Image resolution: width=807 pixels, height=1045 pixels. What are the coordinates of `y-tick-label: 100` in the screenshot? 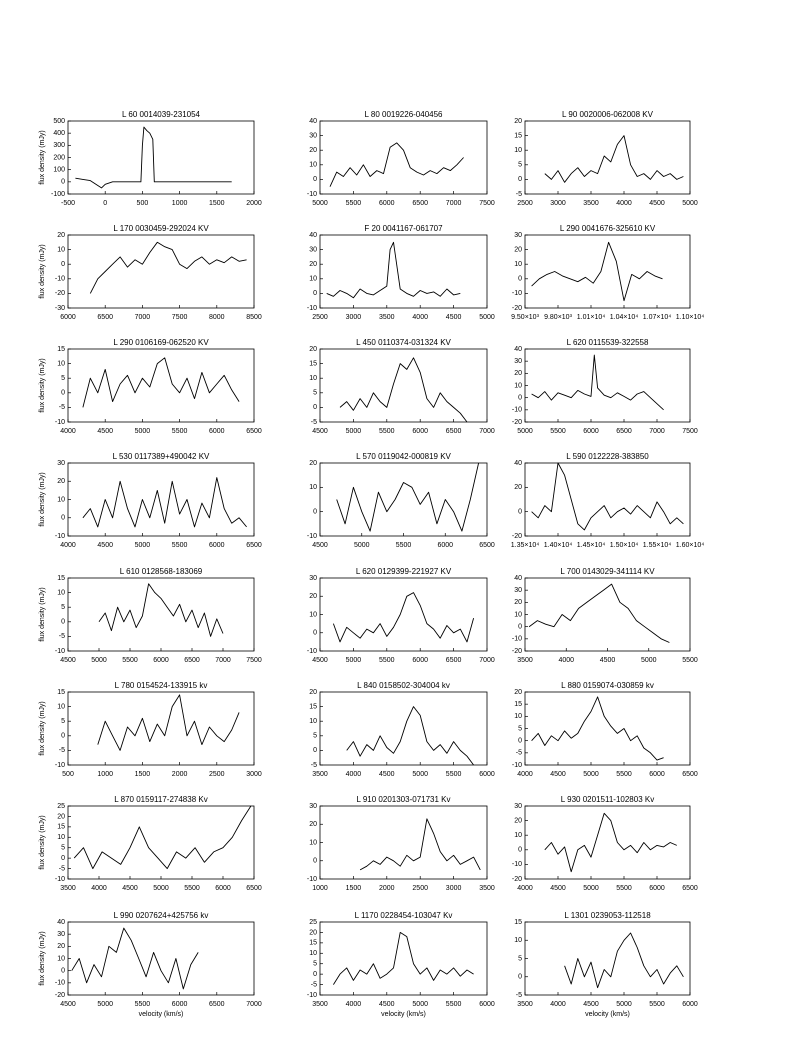 It's located at (59, 170).